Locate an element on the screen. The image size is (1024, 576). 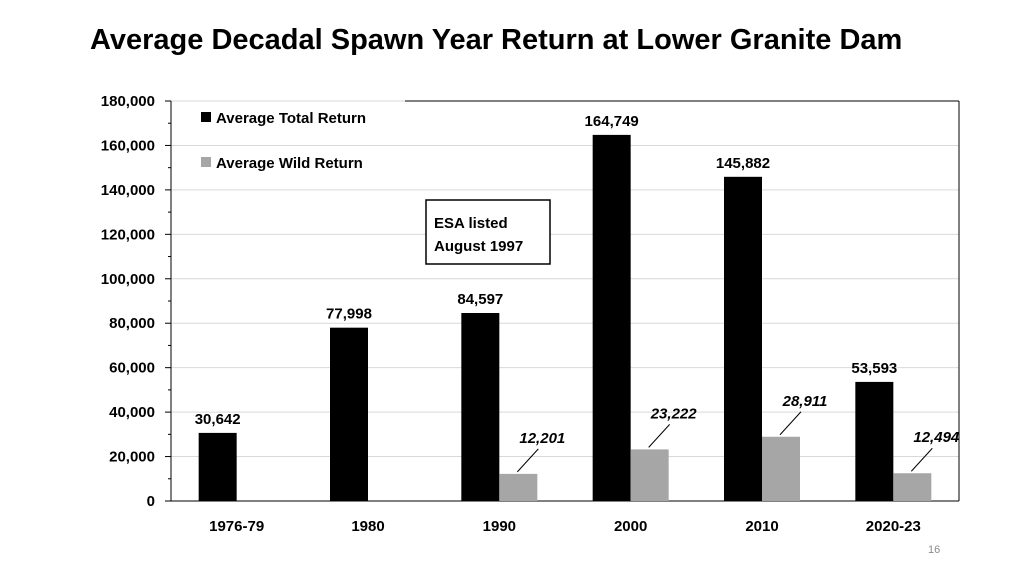
data-label-total: 164,749 is located at coordinates (612, 121).